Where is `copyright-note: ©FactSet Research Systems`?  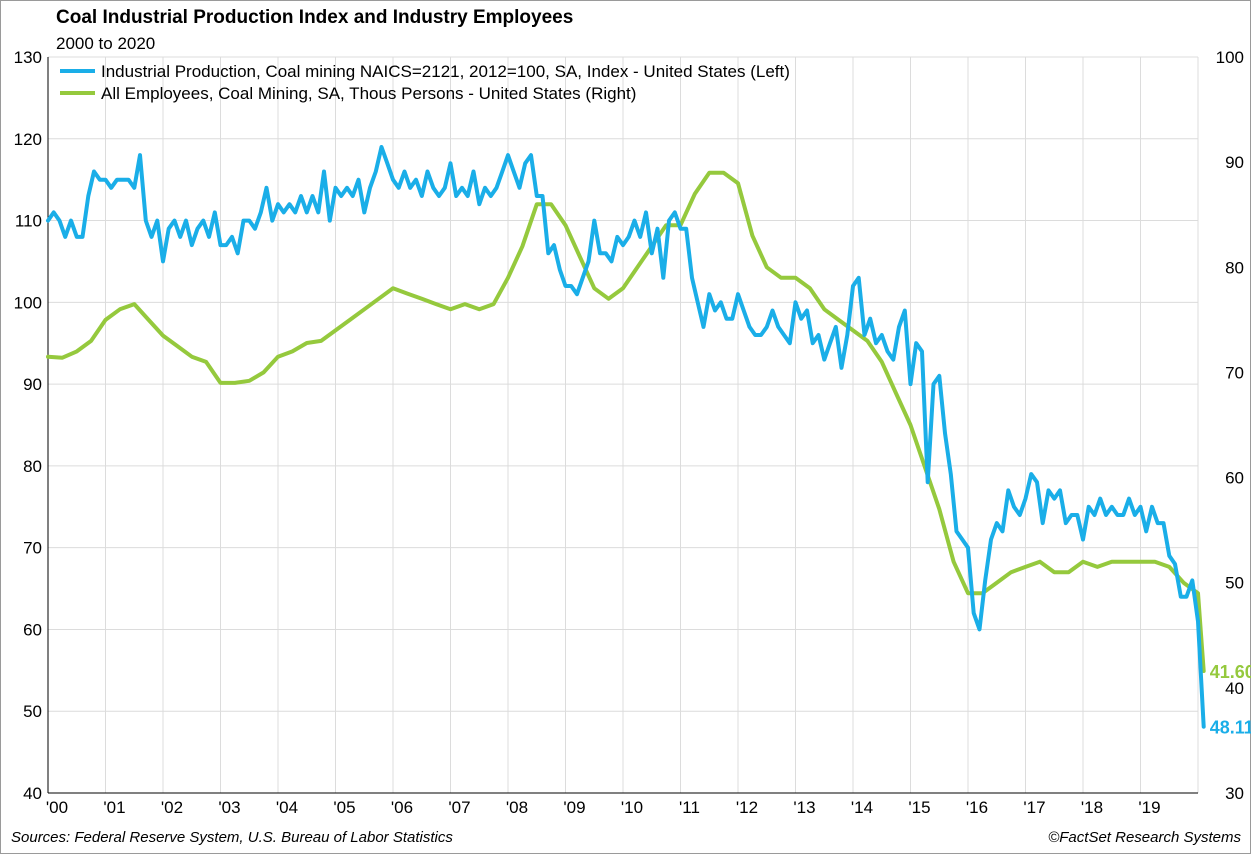
copyright-note: ©FactSet Research Systems is located at coordinates (1144, 837).